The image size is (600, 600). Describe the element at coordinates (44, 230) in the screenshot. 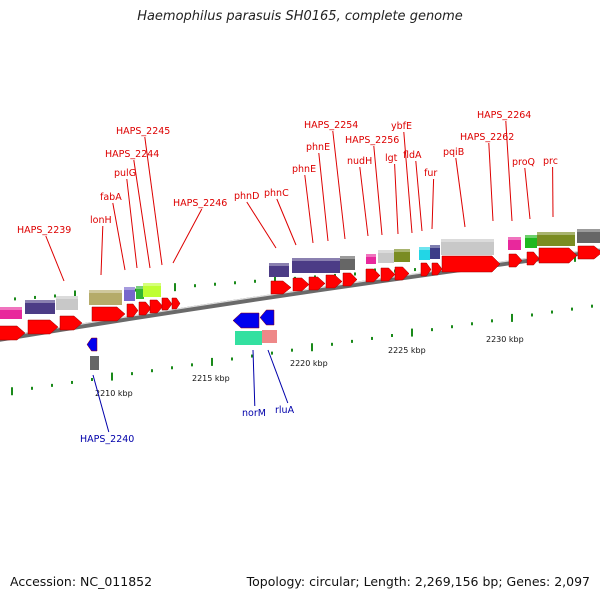

I see `gene-label: HAPS_2239` at that location.